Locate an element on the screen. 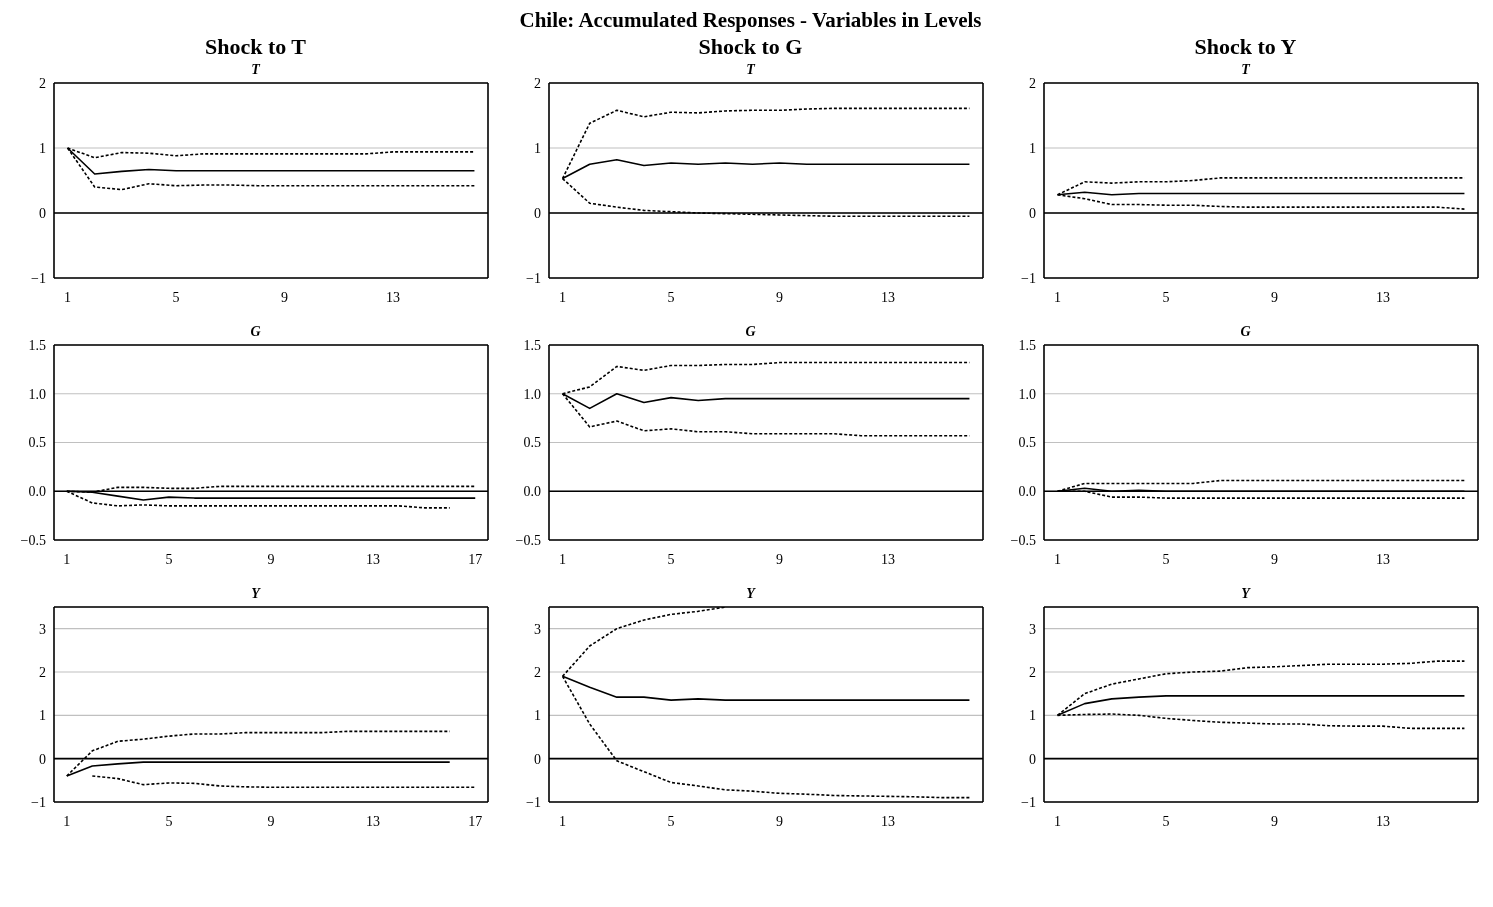  text: Chile: Accumulated Responses - Variables in Levels is located at coordinates (750, 20).